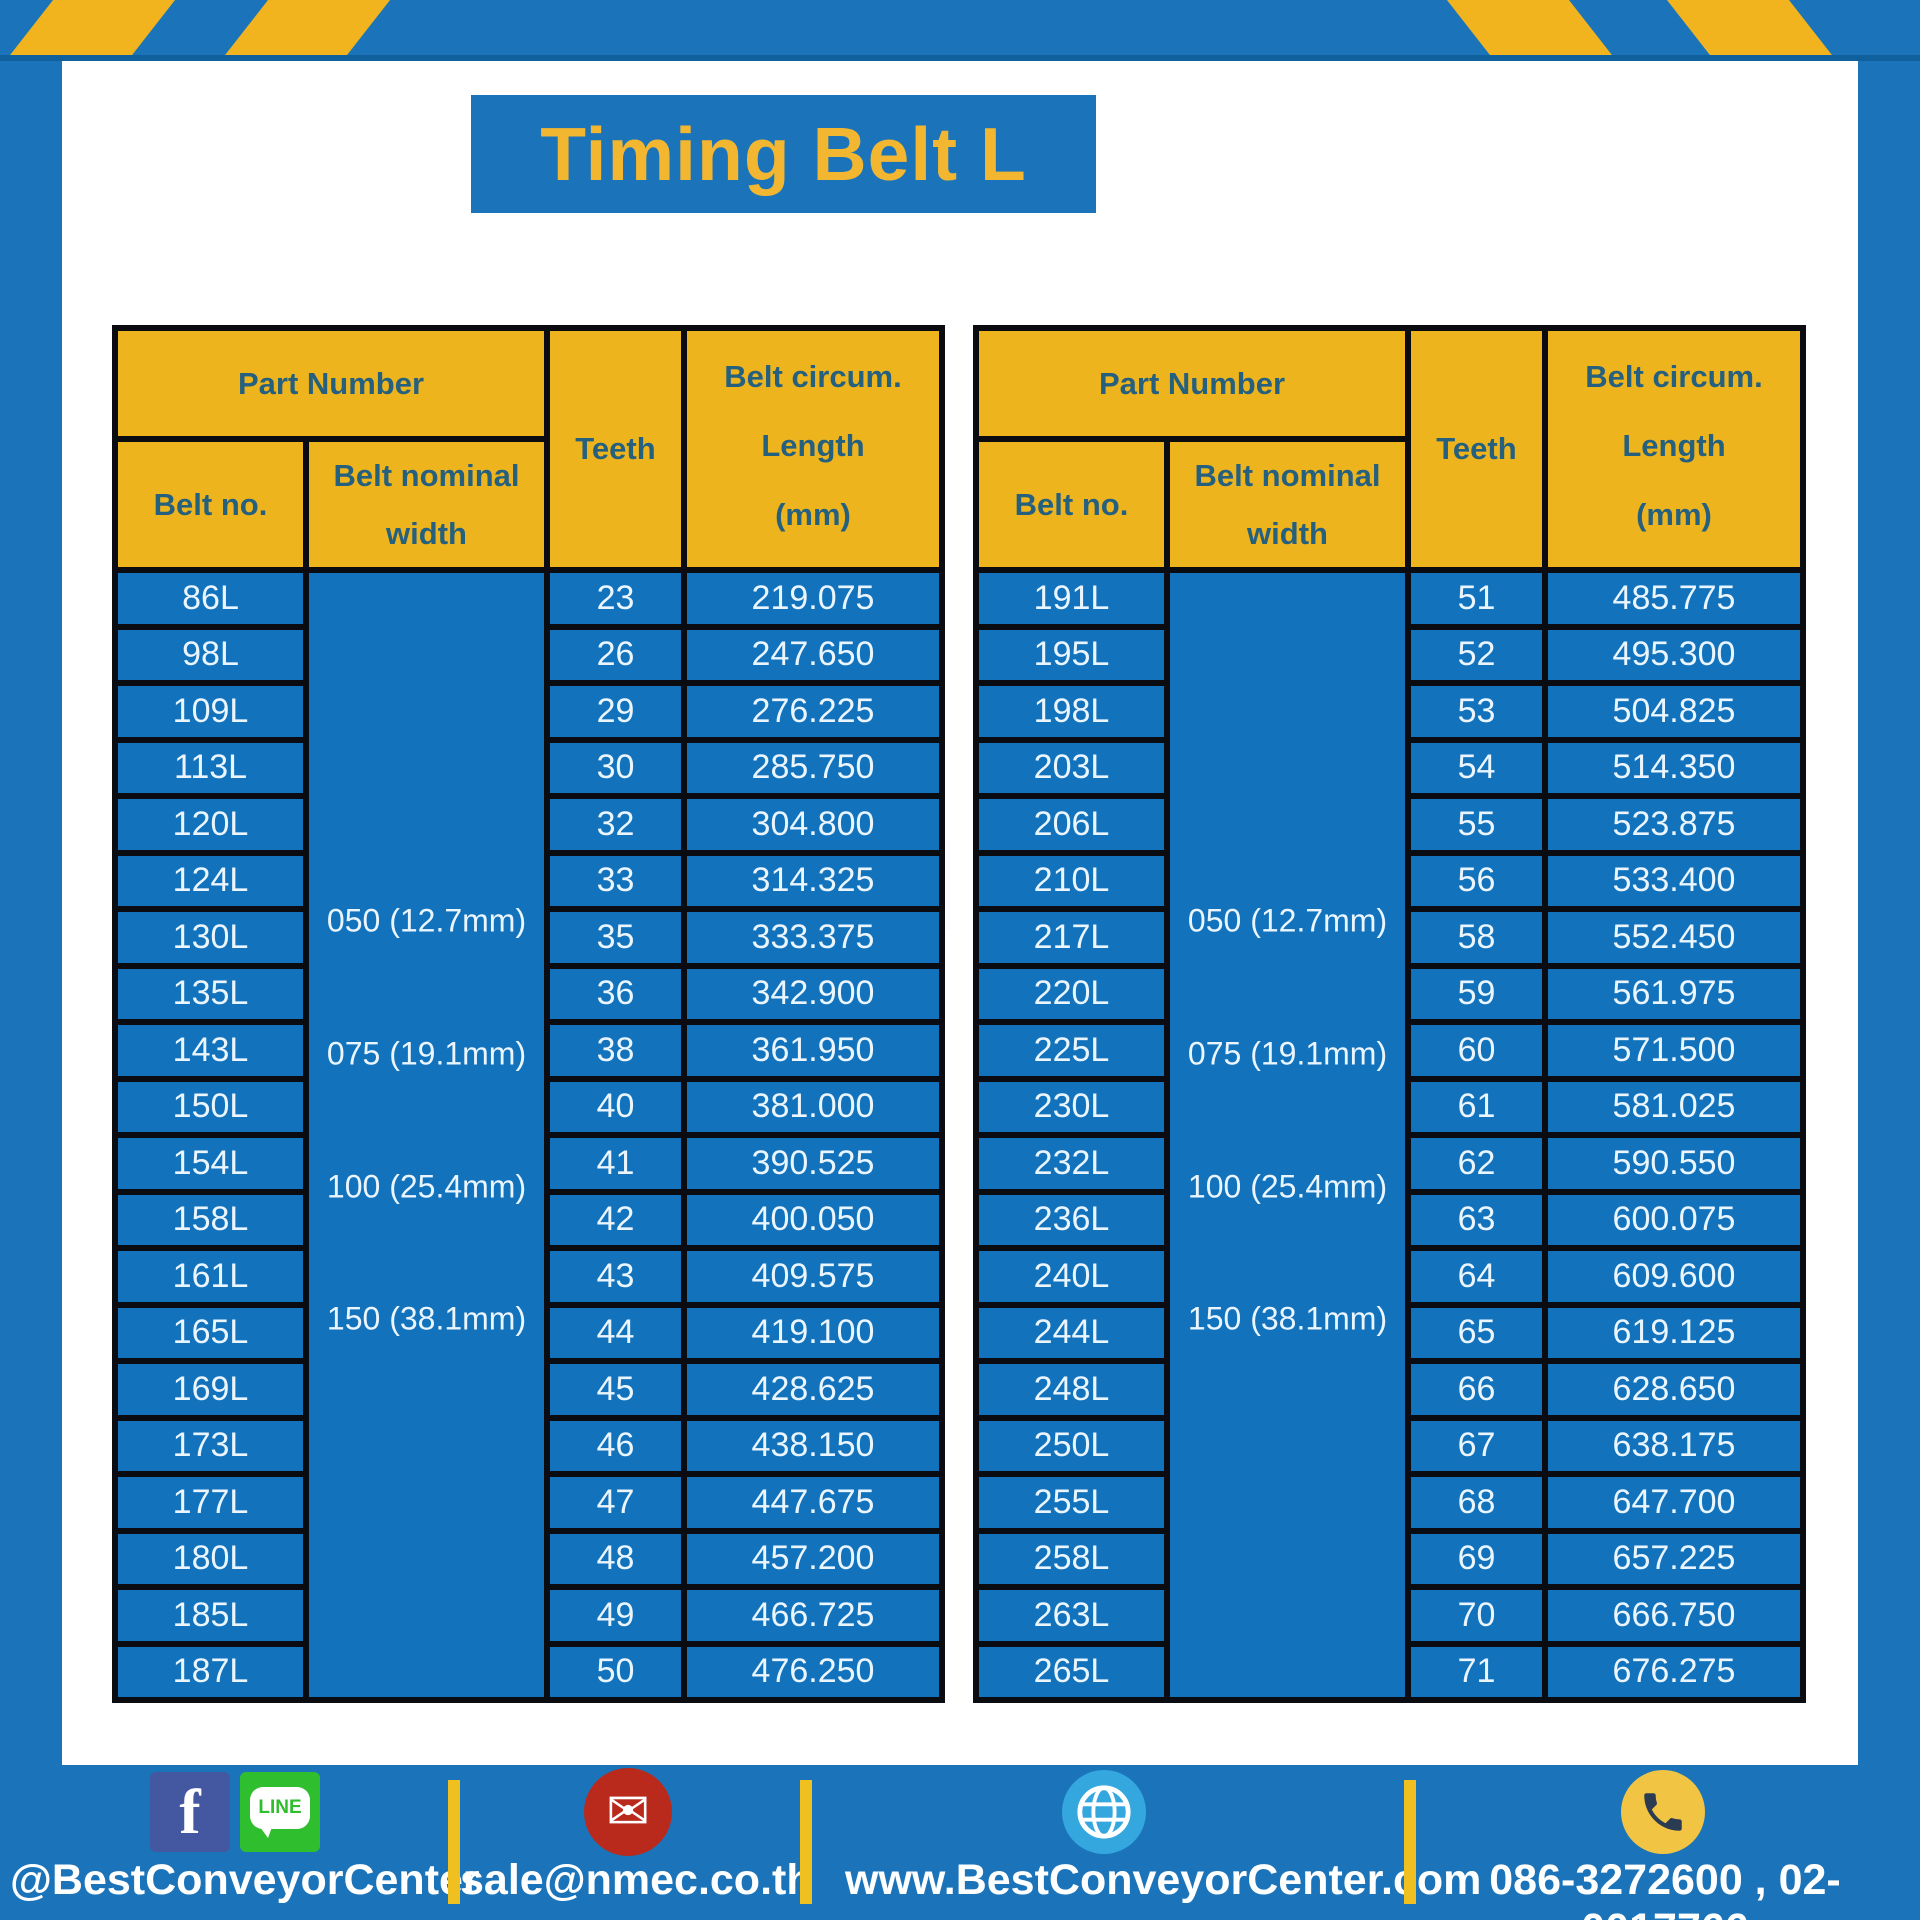  What do you see at coordinates (813, 1106) in the screenshot?
I see `length-cell: 381.000` at bounding box center [813, 1106].